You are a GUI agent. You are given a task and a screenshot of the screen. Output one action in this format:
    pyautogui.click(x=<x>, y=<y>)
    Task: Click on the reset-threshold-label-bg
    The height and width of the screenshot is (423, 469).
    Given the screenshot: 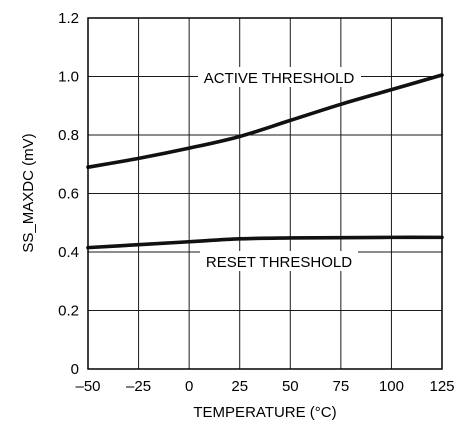 What is the action you would take?
    pyautogui.click(x=279, y=261)
    